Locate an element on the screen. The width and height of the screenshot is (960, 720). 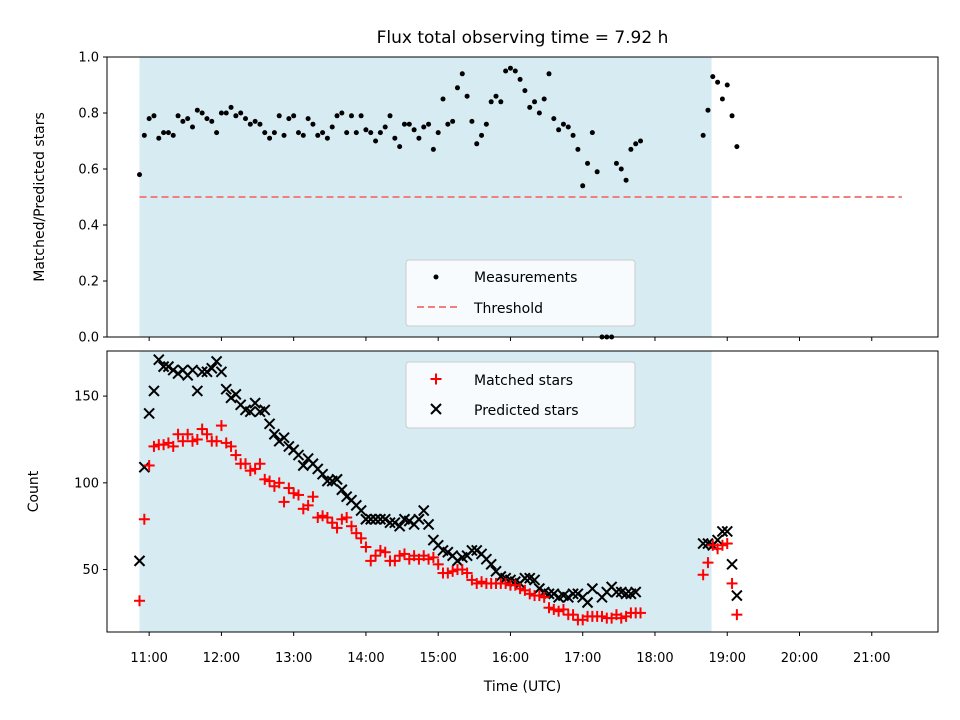
legend-matched-marker is located at coordinates (436, 379).